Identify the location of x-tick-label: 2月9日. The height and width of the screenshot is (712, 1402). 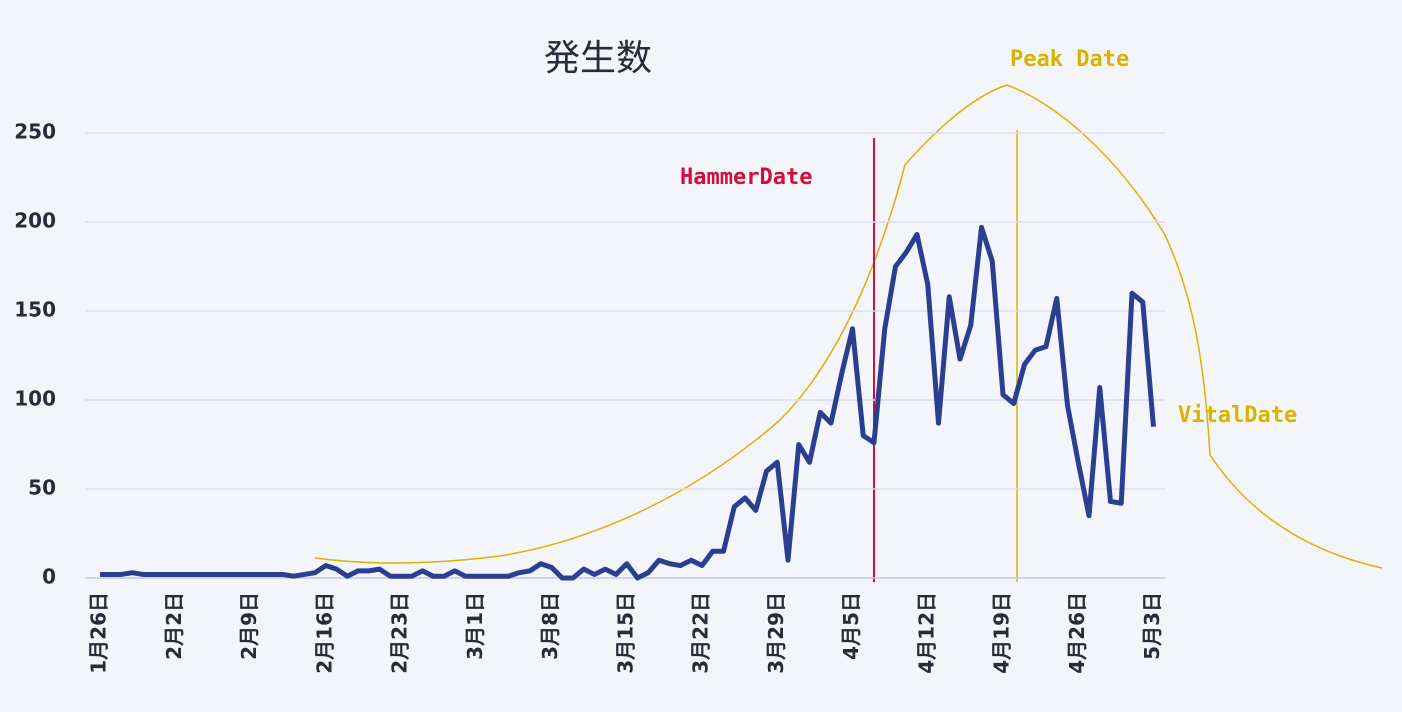
(249, 626).